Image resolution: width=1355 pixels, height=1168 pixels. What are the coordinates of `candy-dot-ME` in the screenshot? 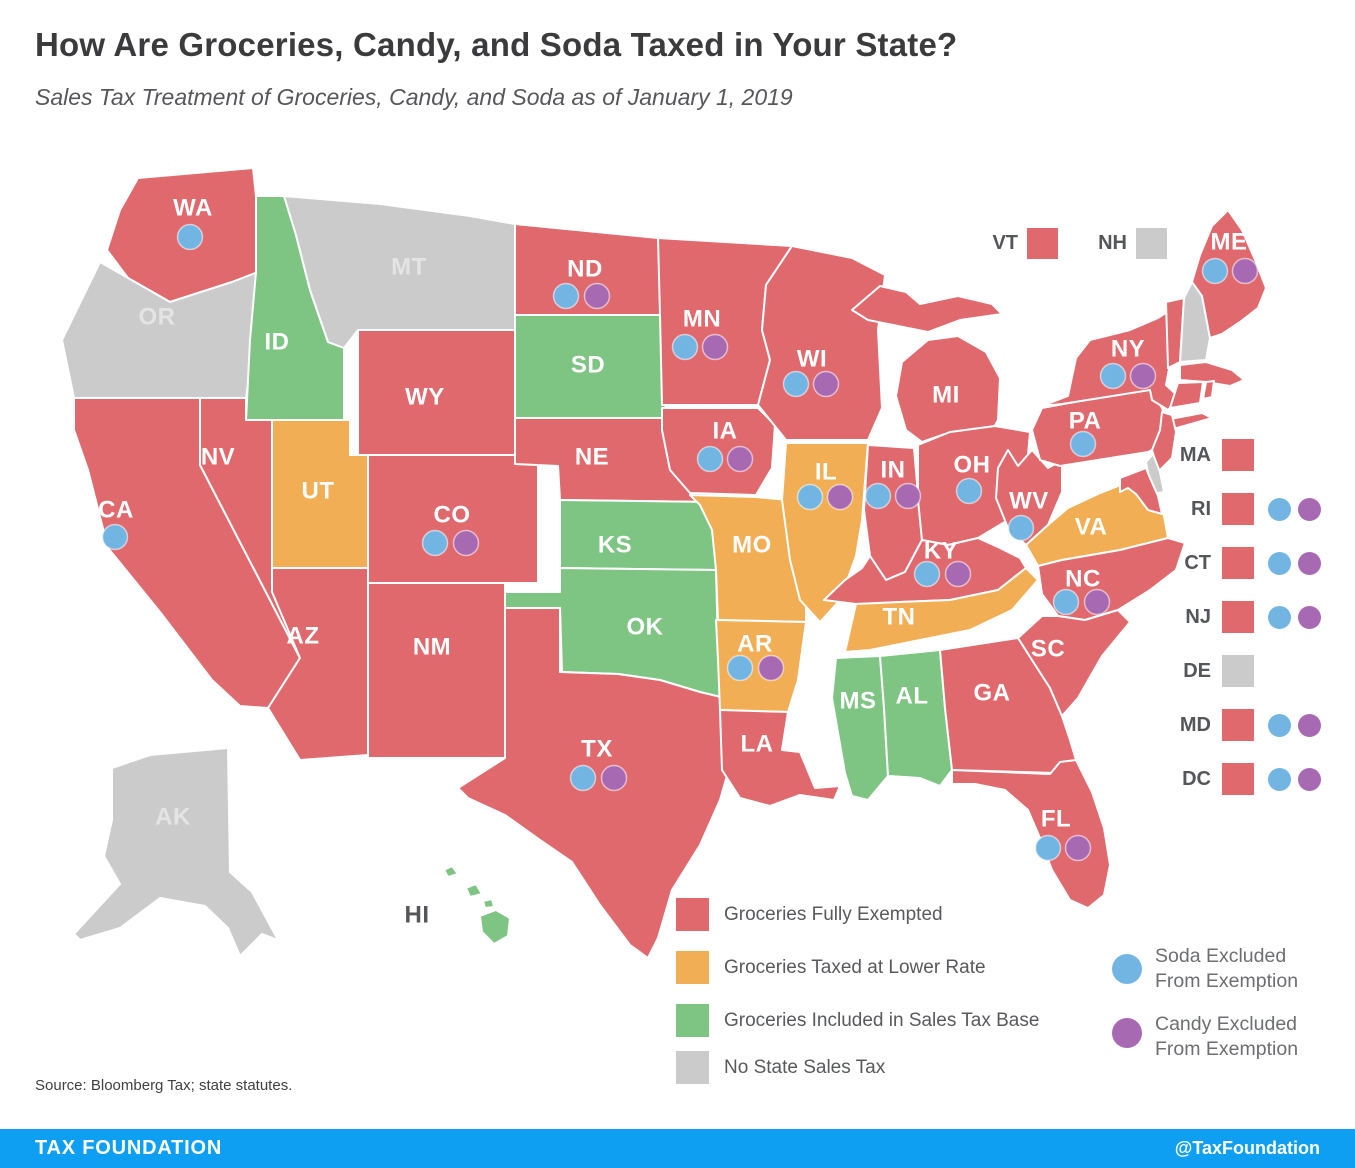 It's located at (1245, 271).